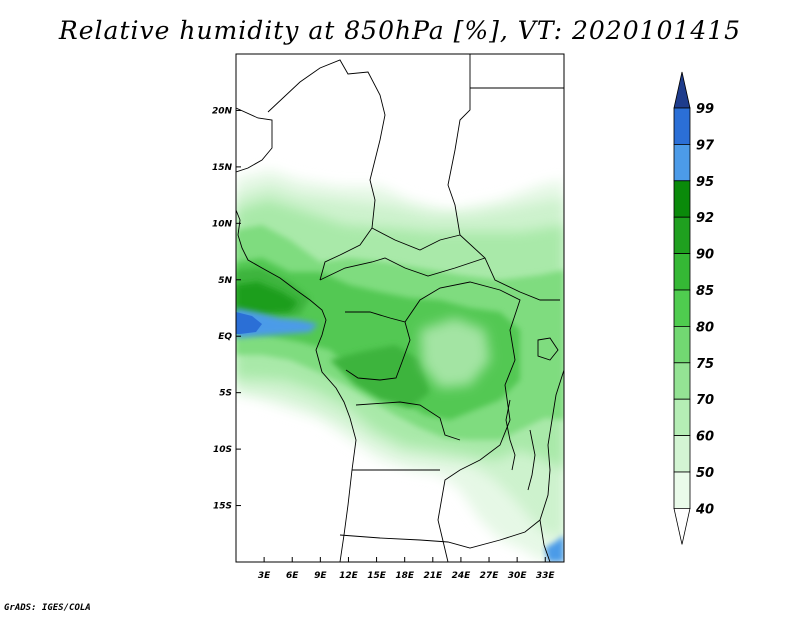 This screenshot has height=618, width=800. I want to click on colorbar-label: 92, so click(705, 218).